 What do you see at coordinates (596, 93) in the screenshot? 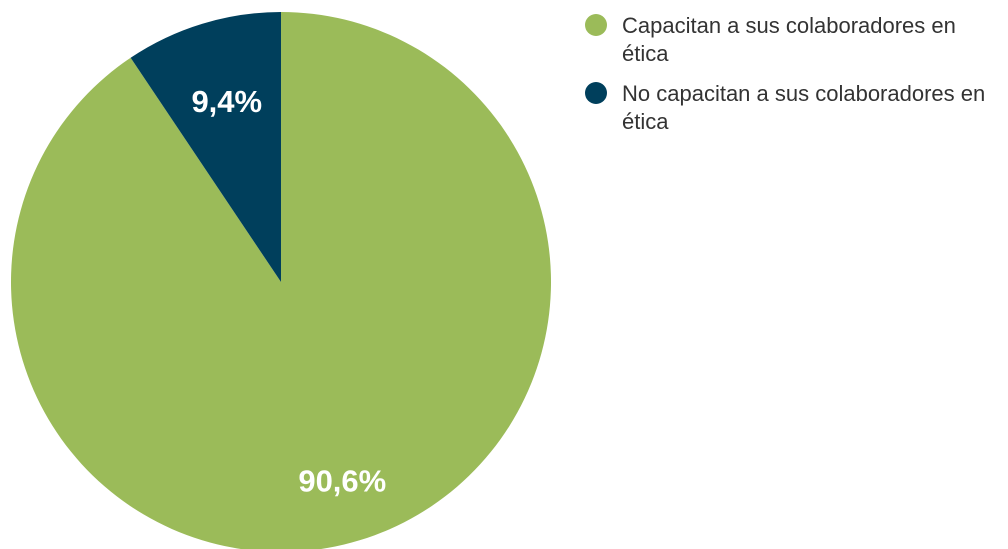
I see `legend-dot-no-capacitan` at bounding box center [596, 93].